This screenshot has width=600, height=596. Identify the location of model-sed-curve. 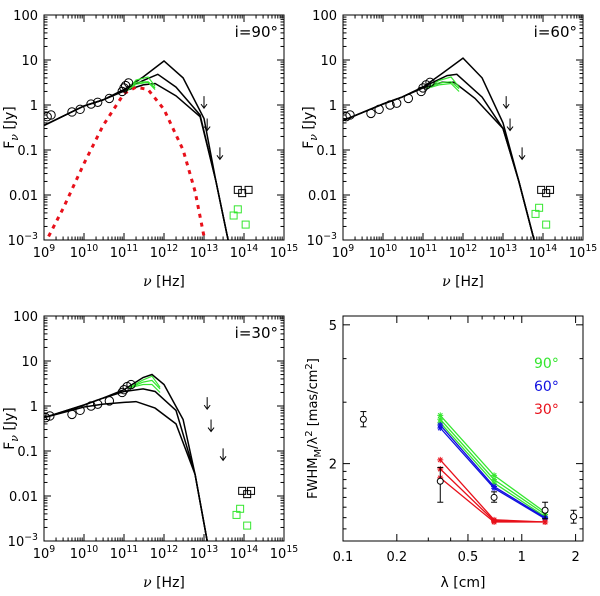
(439, 156).